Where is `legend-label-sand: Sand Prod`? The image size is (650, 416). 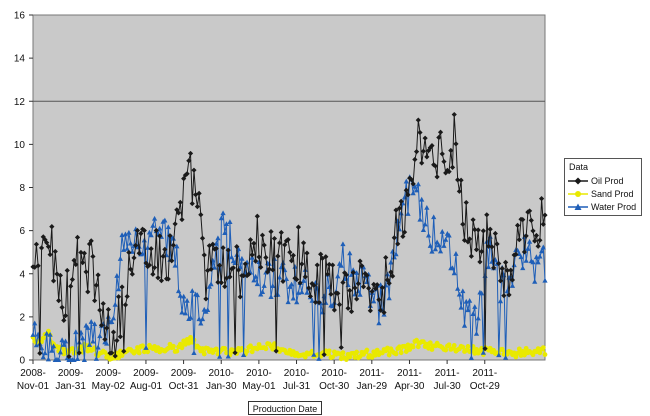
legend-label-sand: Sand Prod is located at coordinates (612, 194).